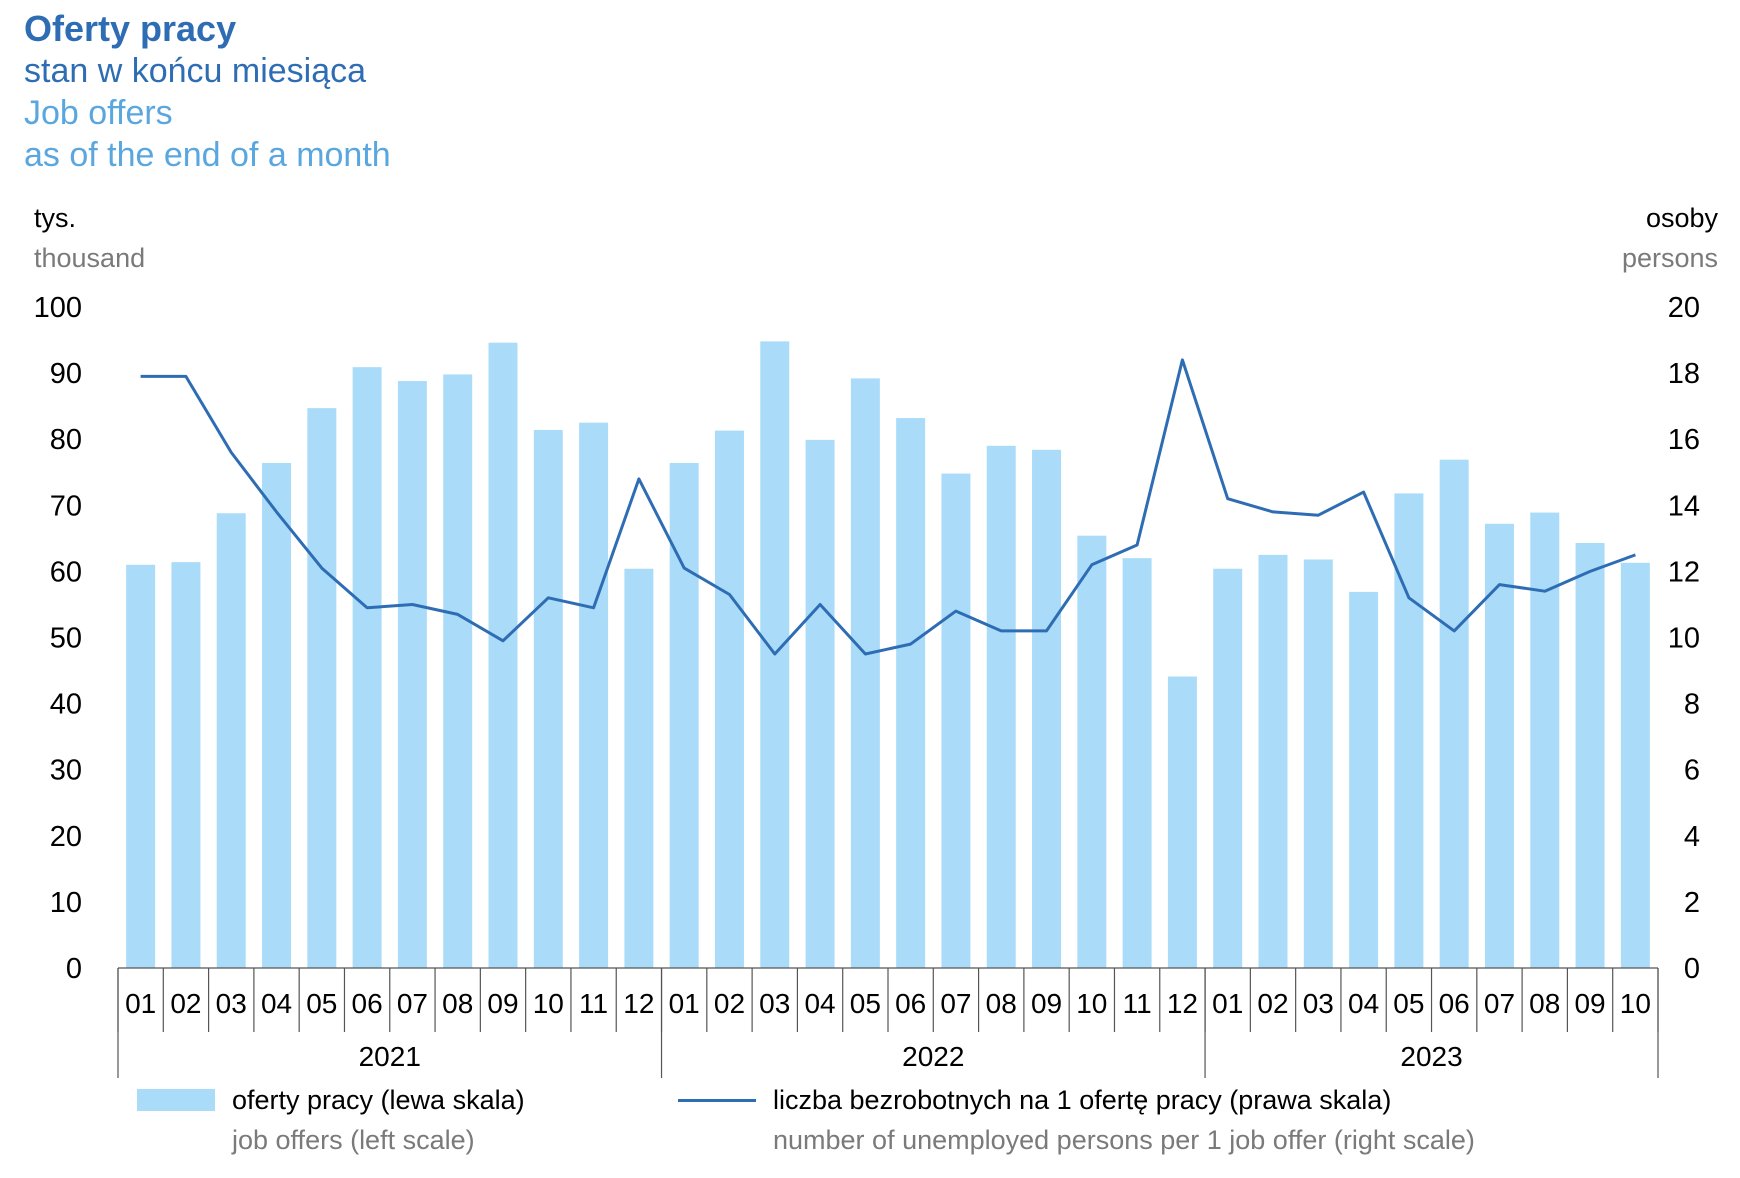 The width and height of the screenshot is (1740, 1178). What do you see at coordinates (66, 705) in the screenshot?
I see `y-left-tick-label: 40` at bounding box center [66, 705].